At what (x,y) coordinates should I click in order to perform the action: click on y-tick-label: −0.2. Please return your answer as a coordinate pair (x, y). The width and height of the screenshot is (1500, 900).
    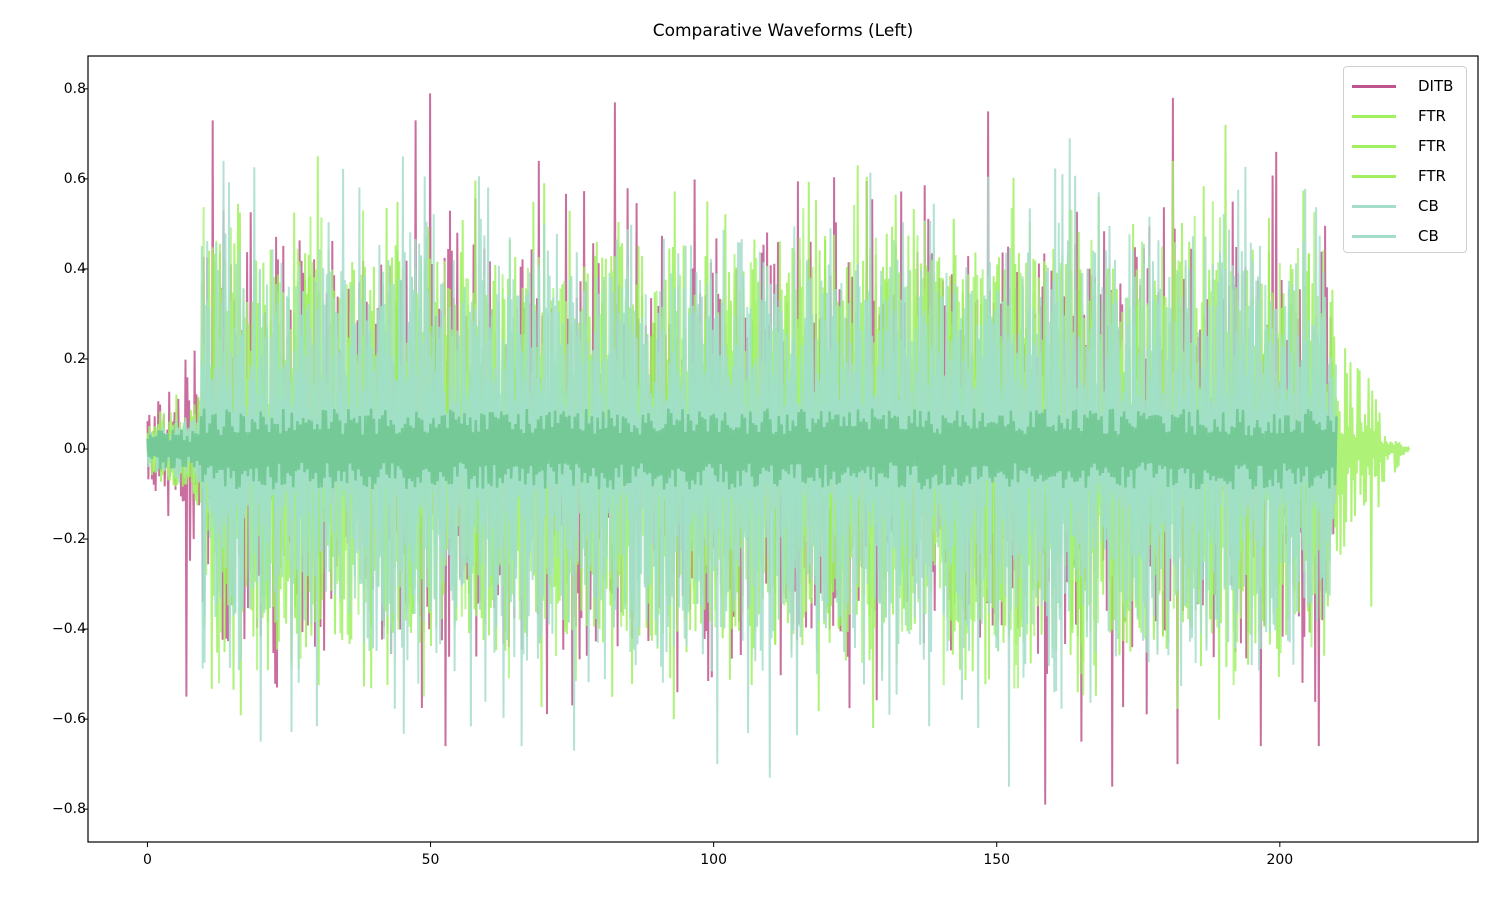
    Looking at the image, I should click on (69, 539).